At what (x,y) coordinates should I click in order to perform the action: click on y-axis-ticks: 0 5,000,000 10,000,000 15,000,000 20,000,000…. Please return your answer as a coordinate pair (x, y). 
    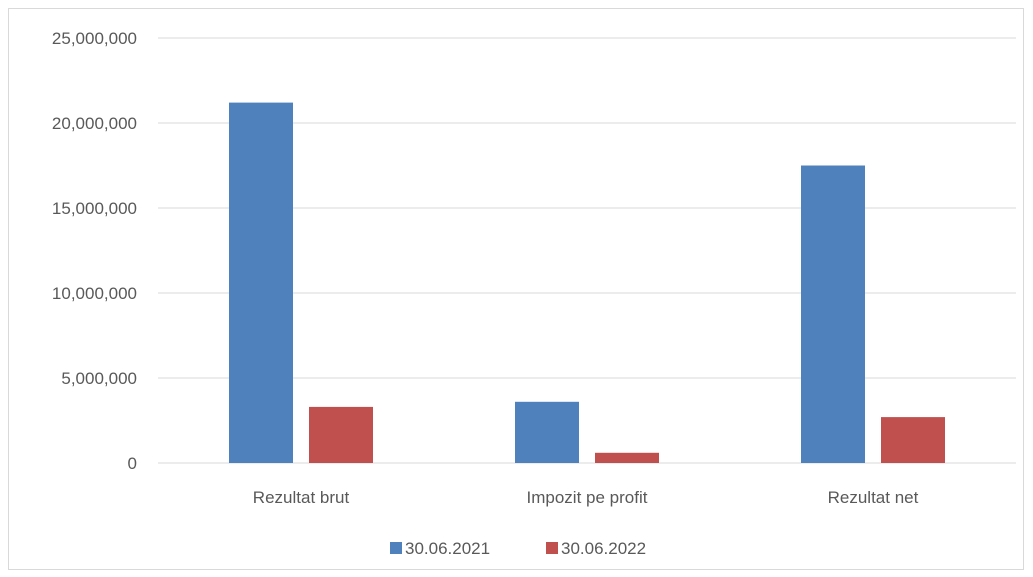
    Looking at the image, I should click on (94, 251).